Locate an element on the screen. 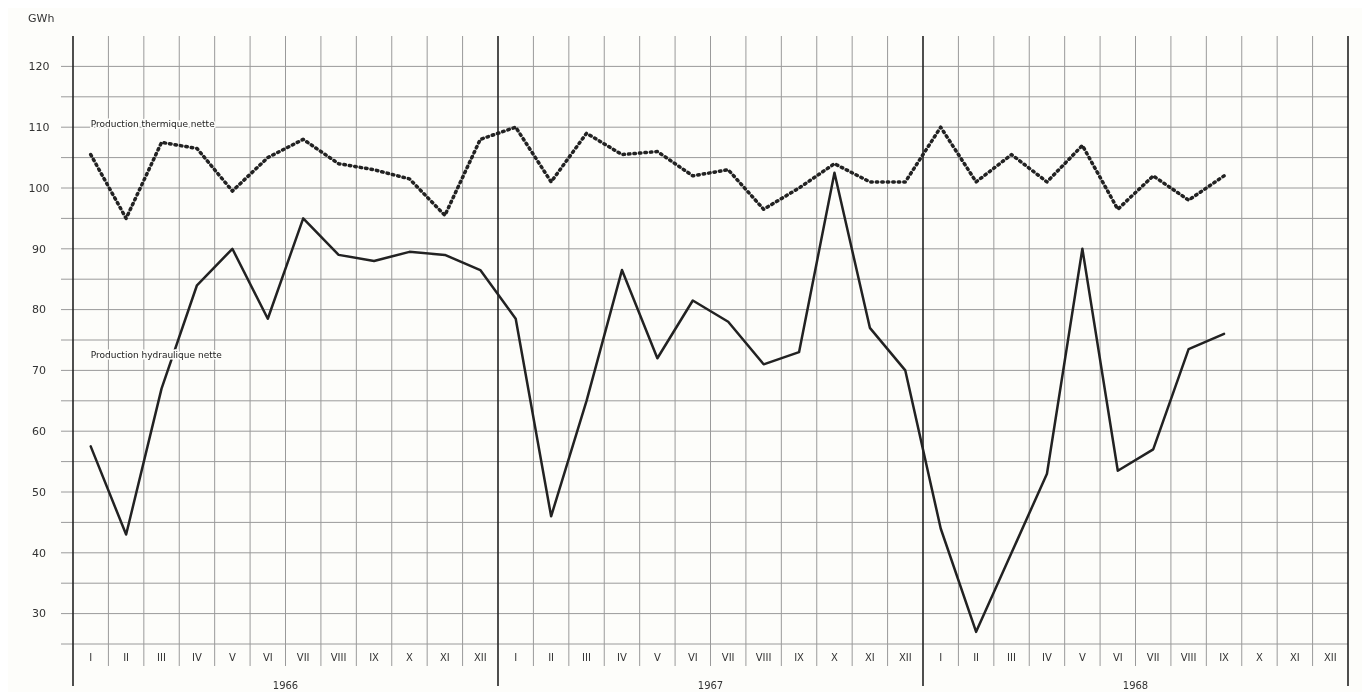  y-tick-label: 40 is located at coordinates (39, 553).